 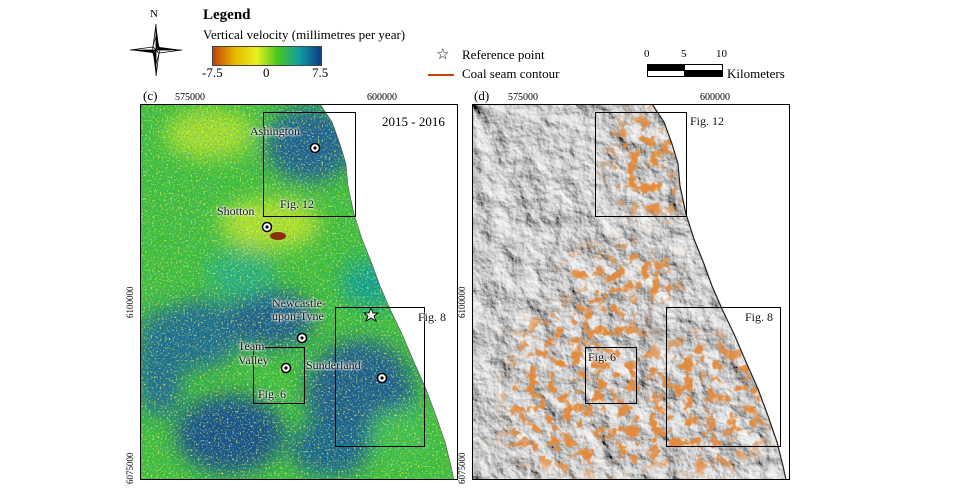 What do you see at coordinates (443, 55) in the screenshot?
I see `reference-point-star-icon: ☆` at bounding box center [443, 55].